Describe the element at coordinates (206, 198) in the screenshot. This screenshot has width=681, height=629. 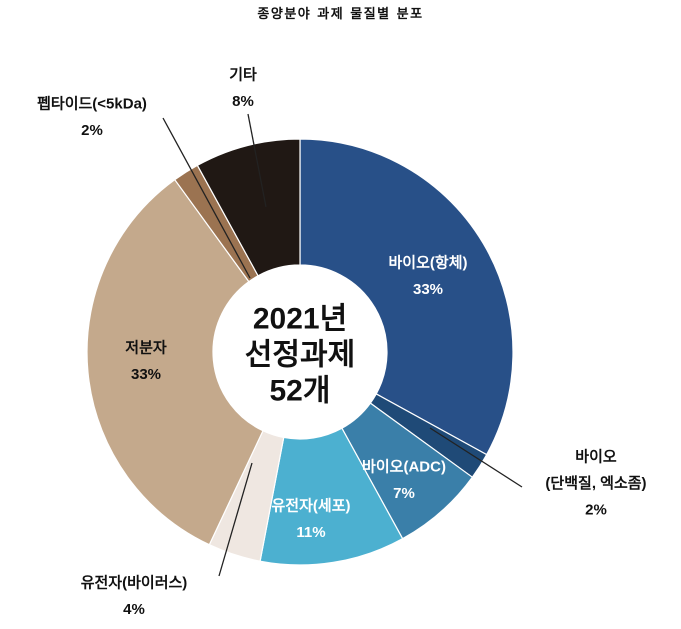
I see `leader-line-peptide` at that location.